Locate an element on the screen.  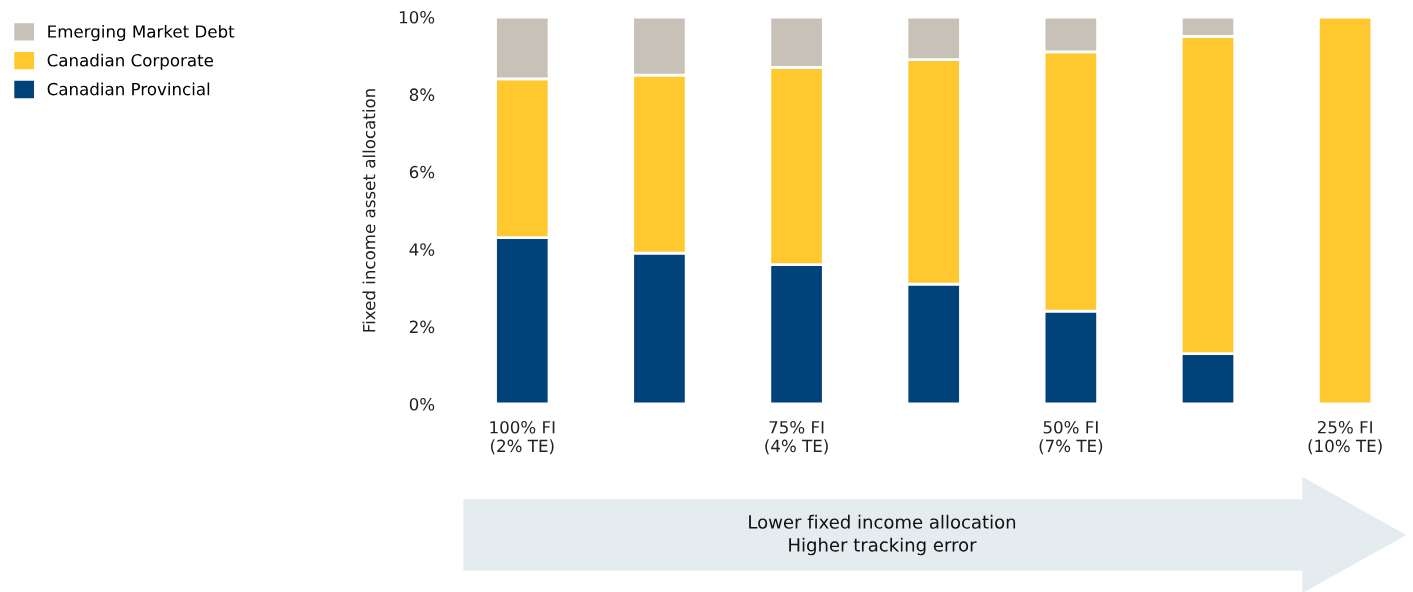
x-tick-label: 100% FI (2% TE) is located at coordinates (522, 437).